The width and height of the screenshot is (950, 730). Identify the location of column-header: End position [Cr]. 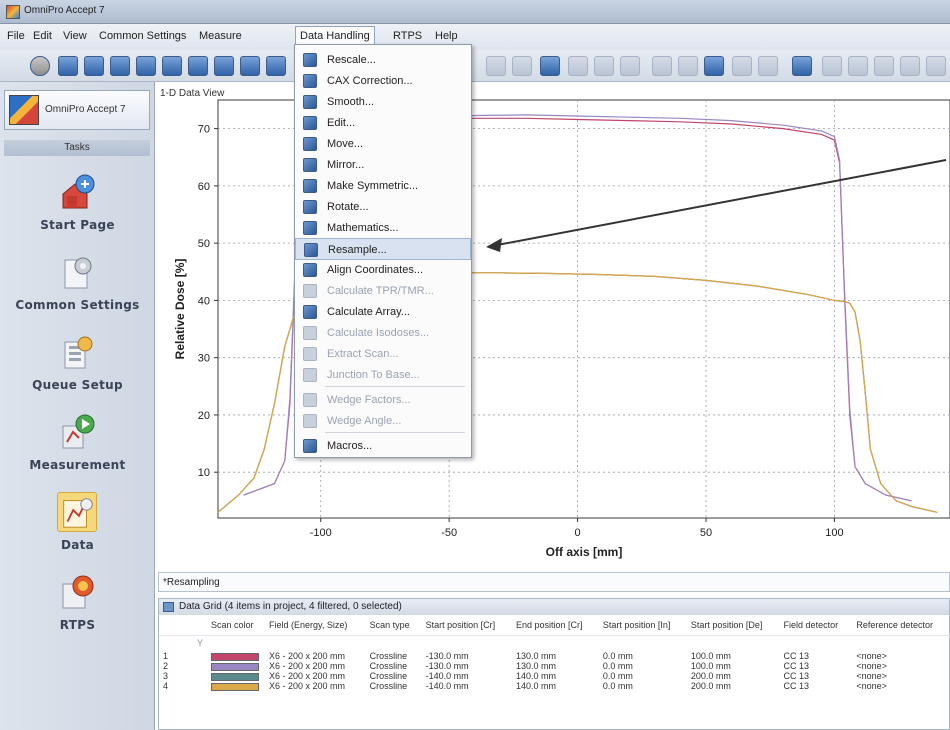
(555, 625).